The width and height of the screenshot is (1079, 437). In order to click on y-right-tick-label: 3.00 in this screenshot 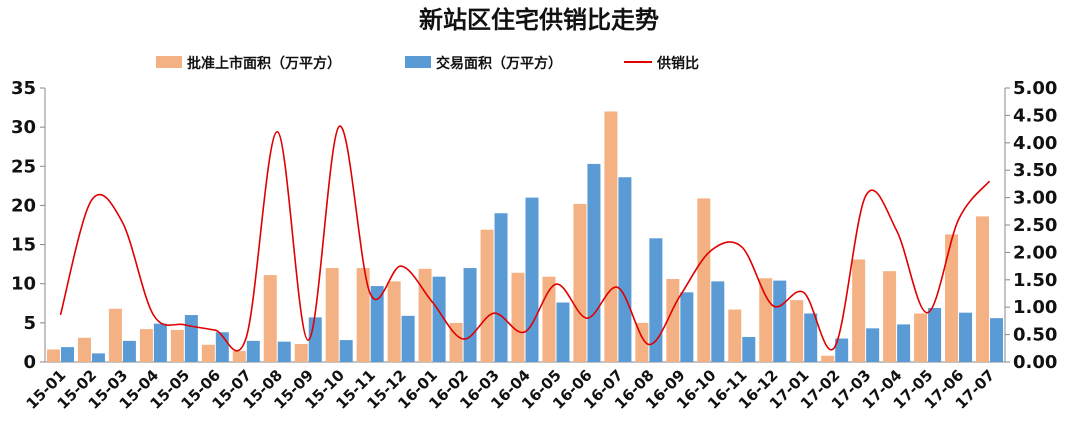, I will do `click(1035, 198)`.